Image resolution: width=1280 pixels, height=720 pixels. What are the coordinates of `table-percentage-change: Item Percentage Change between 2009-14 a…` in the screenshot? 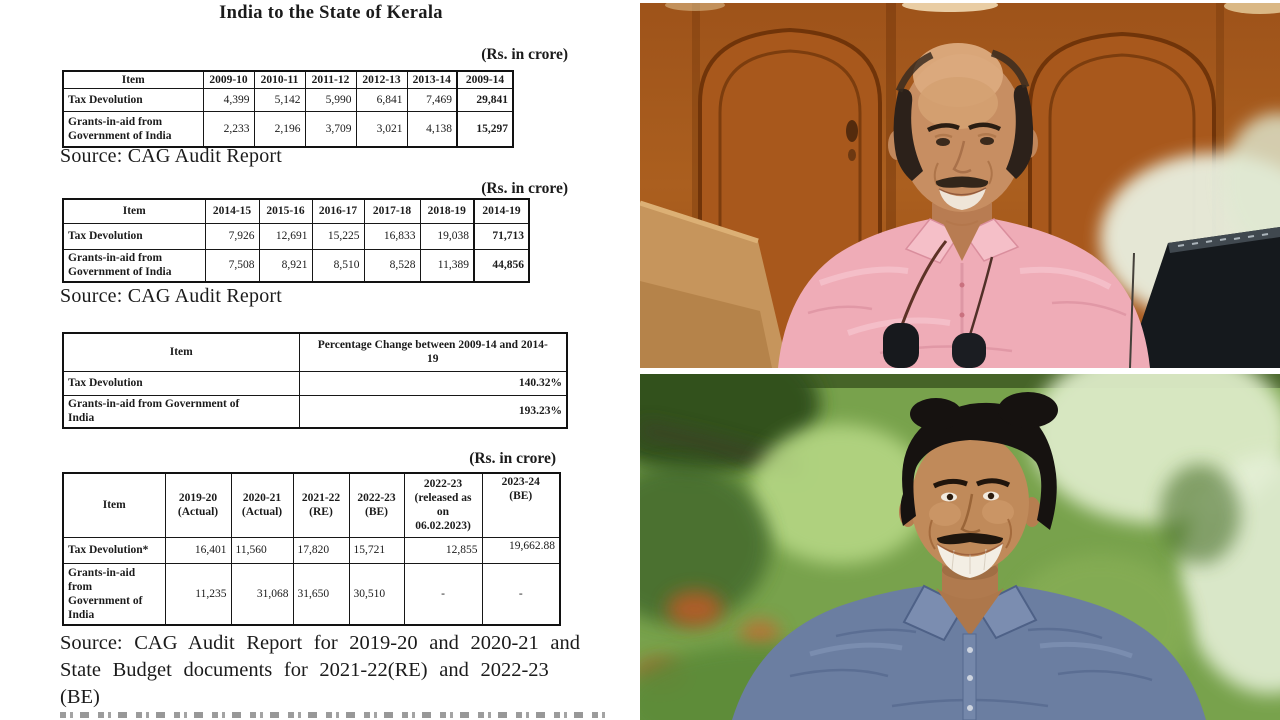 It's located at (315, 380).